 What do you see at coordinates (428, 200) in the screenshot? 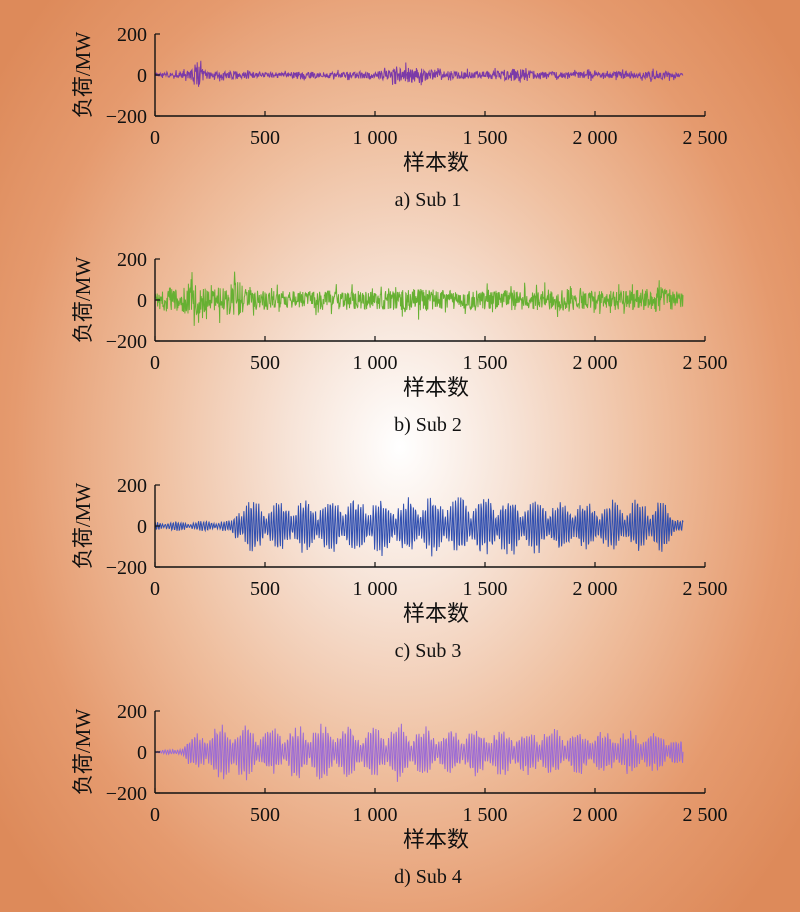
I see `chart-caption: a) Sub 1` at bounding box center [428, 200].